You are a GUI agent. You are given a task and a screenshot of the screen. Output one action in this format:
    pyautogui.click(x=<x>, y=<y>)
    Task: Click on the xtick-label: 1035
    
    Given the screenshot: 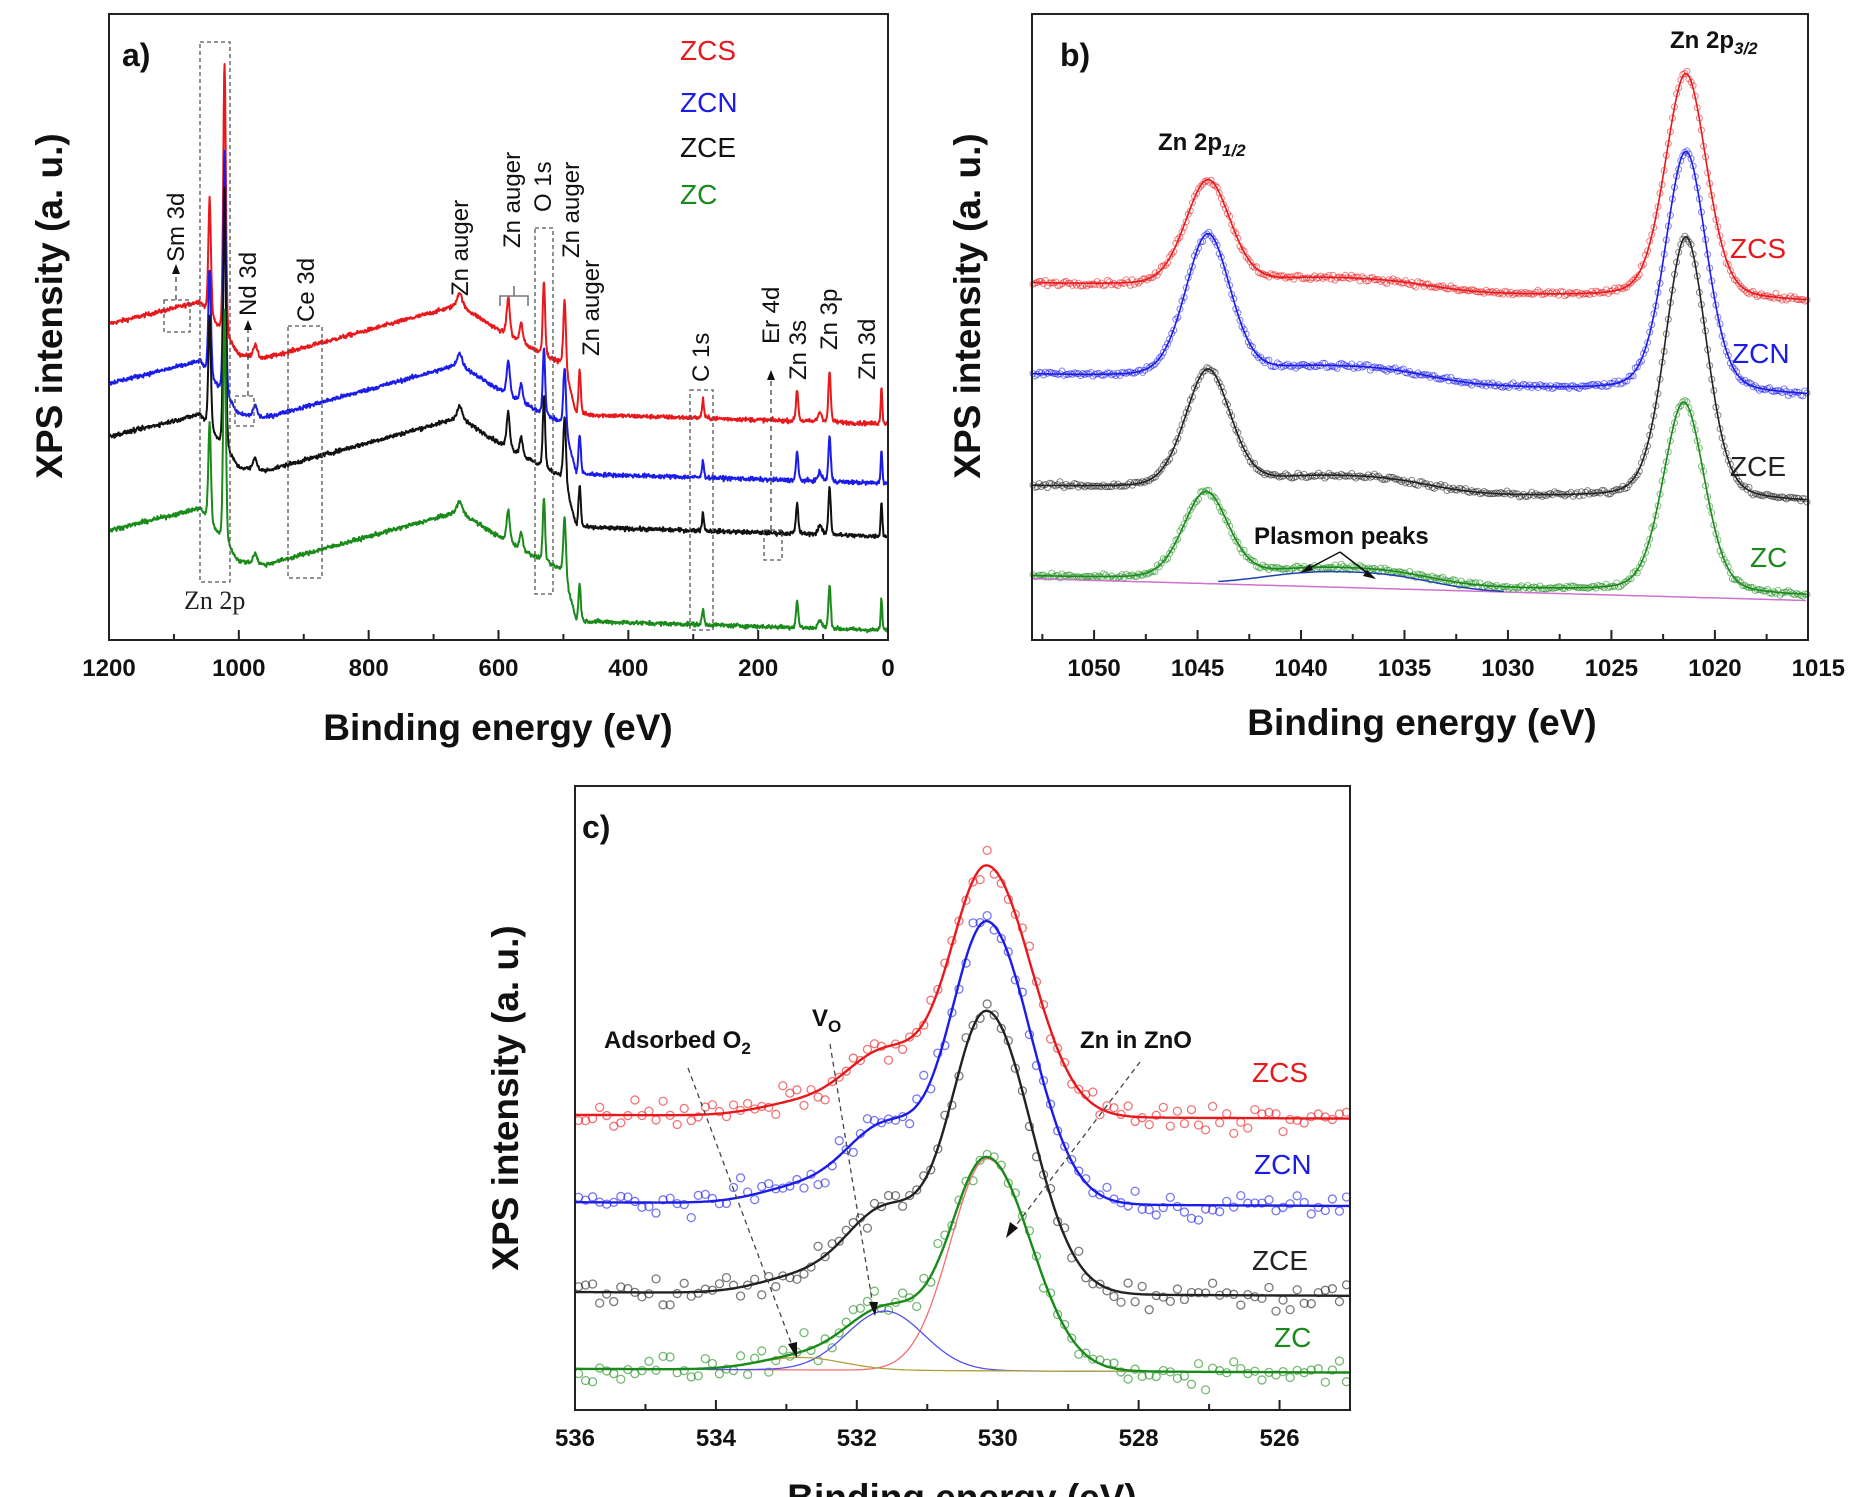 What is the action you would take?
    pyautogui.click(x=1404, y=668)
    